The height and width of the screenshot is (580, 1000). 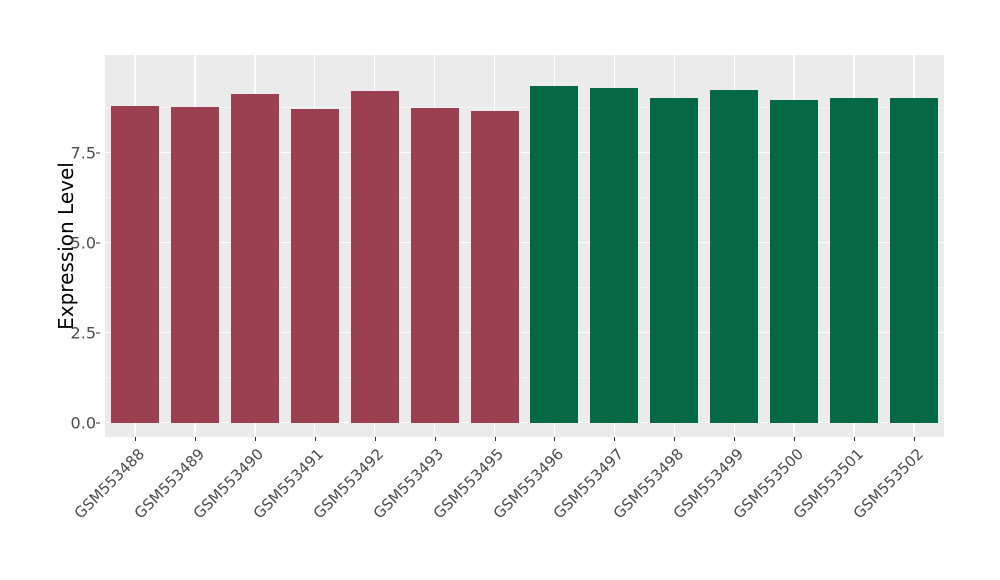 I want to click on y-axis-tick-label: 7.5, so click(x=83, y=153).